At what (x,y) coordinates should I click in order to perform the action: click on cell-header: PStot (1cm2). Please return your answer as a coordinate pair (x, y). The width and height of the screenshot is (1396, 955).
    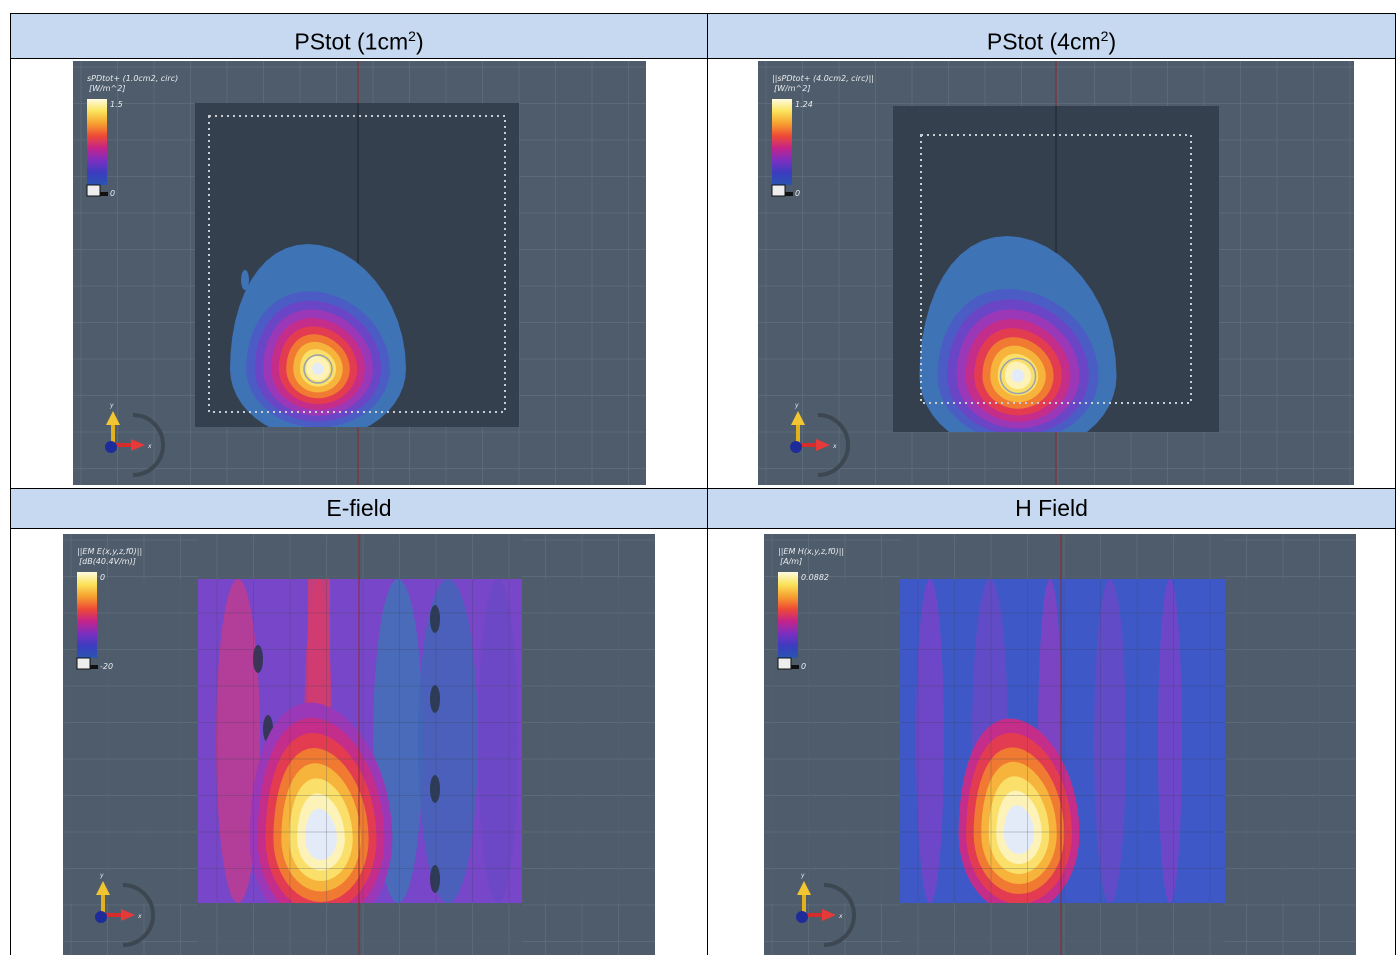
    Looking at the image, I should click on (359, 36).